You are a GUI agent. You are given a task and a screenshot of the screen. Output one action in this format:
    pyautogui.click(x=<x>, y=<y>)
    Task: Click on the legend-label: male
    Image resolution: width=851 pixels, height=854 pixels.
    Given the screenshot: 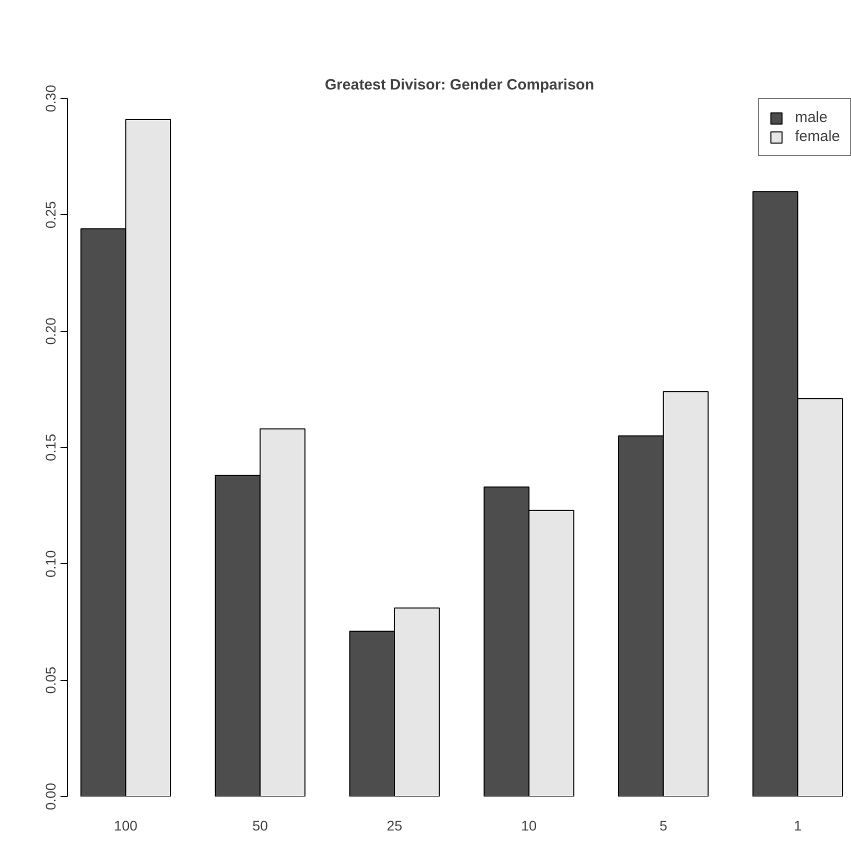 What is the action you would take?
    pyautogui.click(x=811, y=117)
    